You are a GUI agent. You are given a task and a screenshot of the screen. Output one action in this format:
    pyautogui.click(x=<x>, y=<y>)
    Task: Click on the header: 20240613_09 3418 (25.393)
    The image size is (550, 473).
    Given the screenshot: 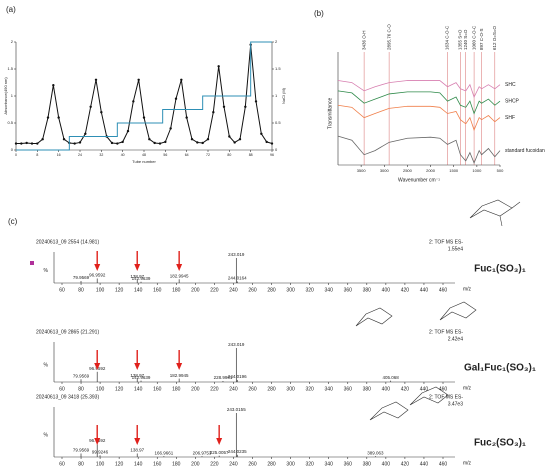 What is the action you would take?
    pyautogui.click(x=67, y=397)
    